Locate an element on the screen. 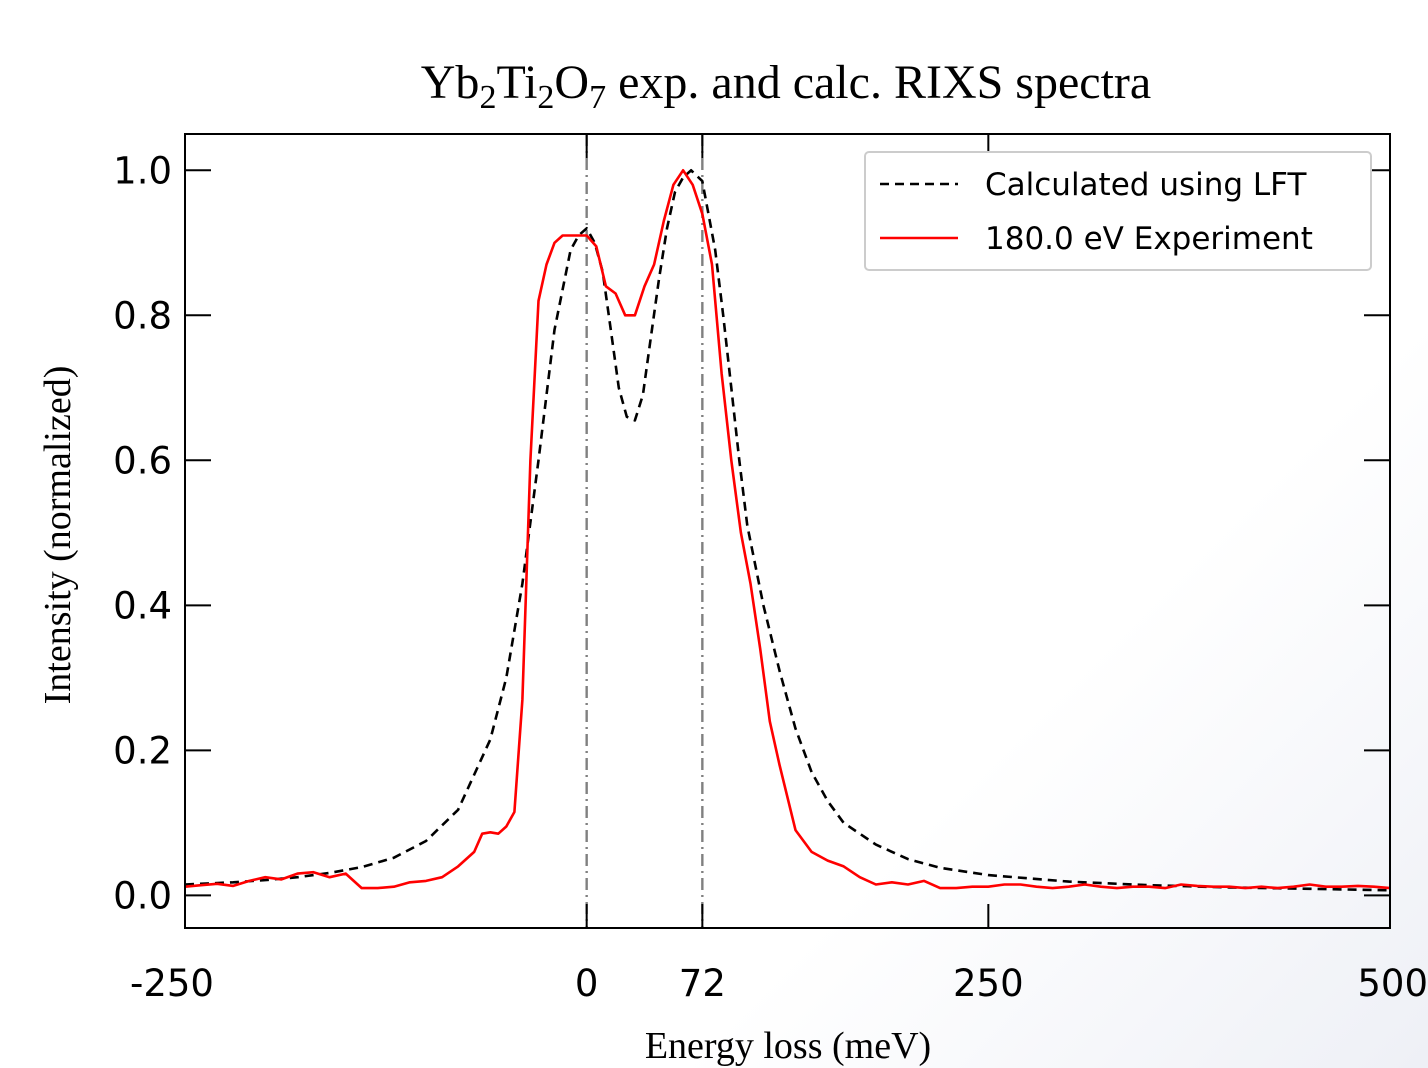 This screenshot has height=1068, width=1428. x-tick-label: 250 is located at coordinates (988, 983).